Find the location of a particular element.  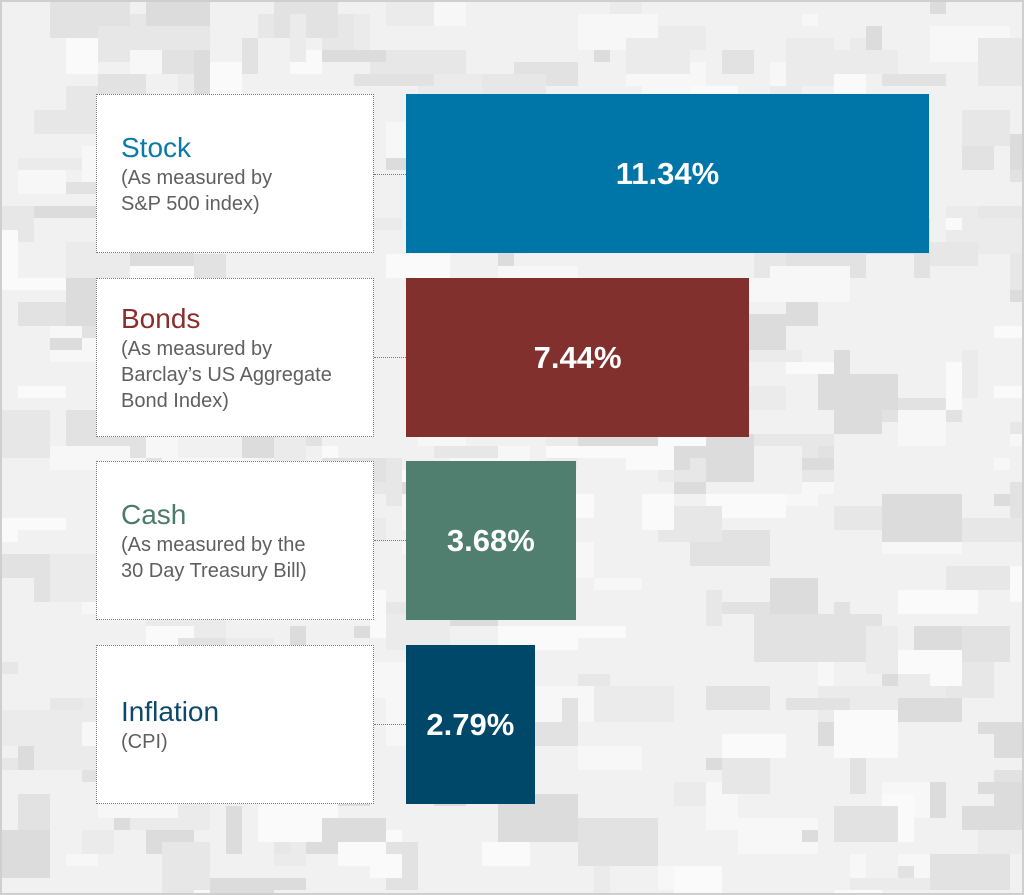

bar-stock: 11.34% is located at coordinates (667, 173).